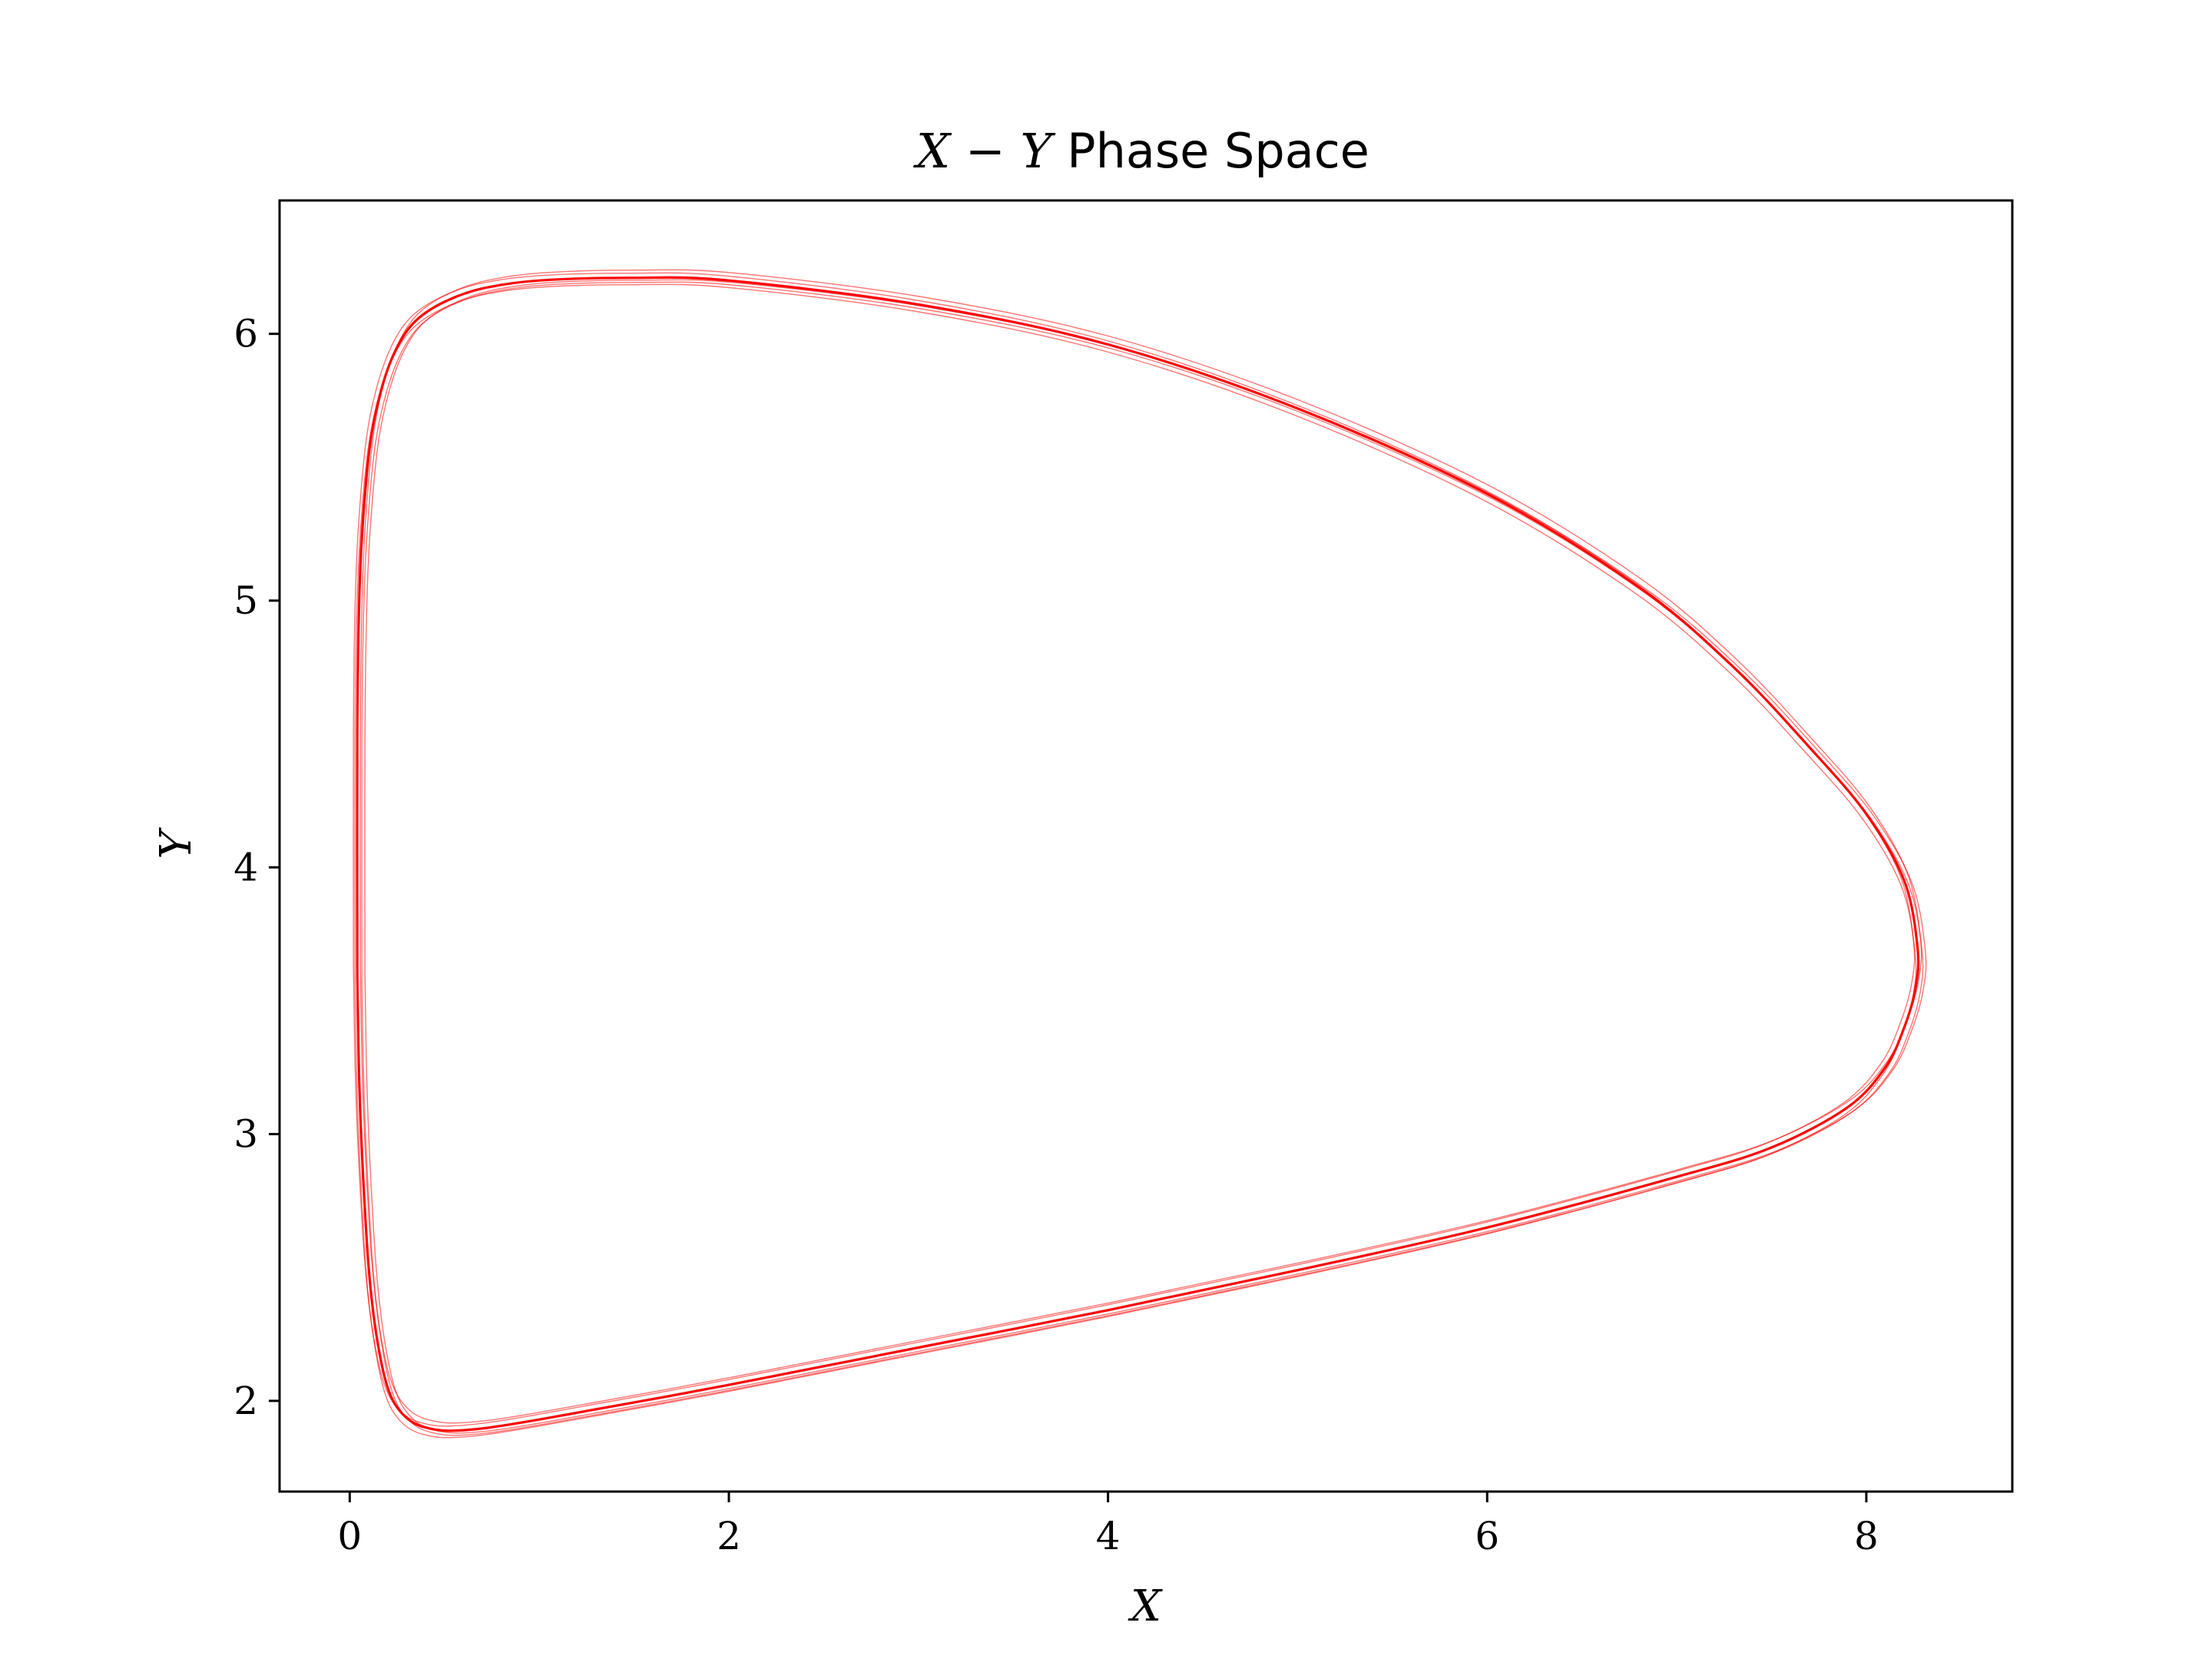  What do you see at coordinates (1867, 1536) in the screenshot?
I see `x-tick-label: 8` at bounding box center [1867, 1536].